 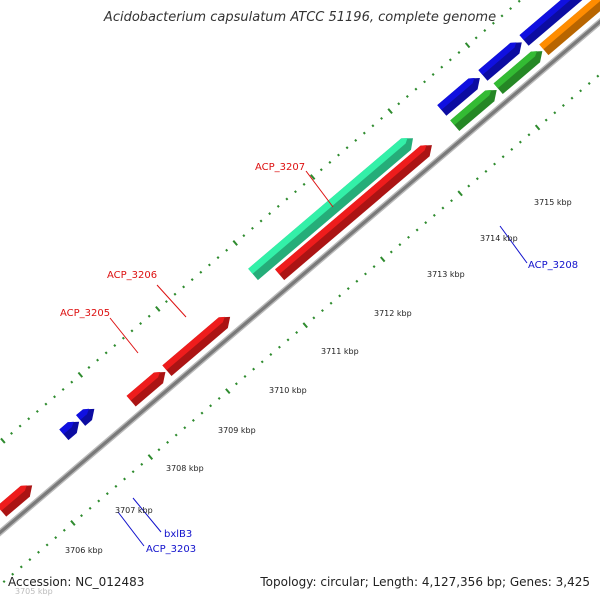 I want to click on scale-label: 3706 kbp, so click(x=84, y=550).